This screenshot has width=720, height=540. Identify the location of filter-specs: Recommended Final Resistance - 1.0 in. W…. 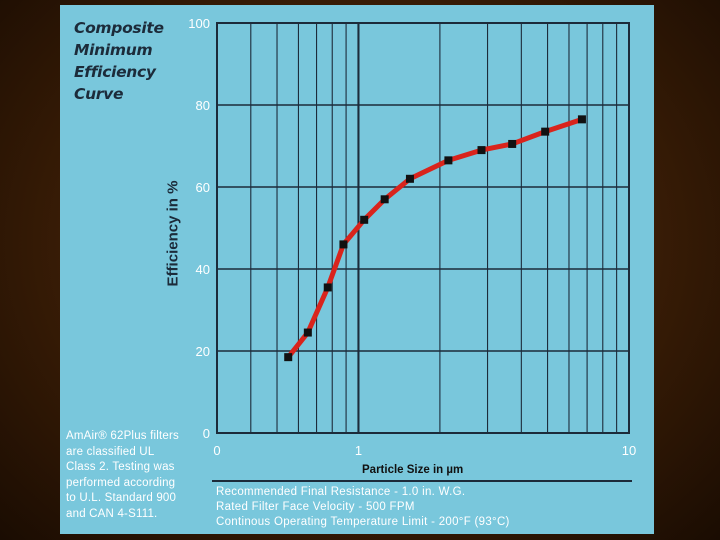
(363, 507).